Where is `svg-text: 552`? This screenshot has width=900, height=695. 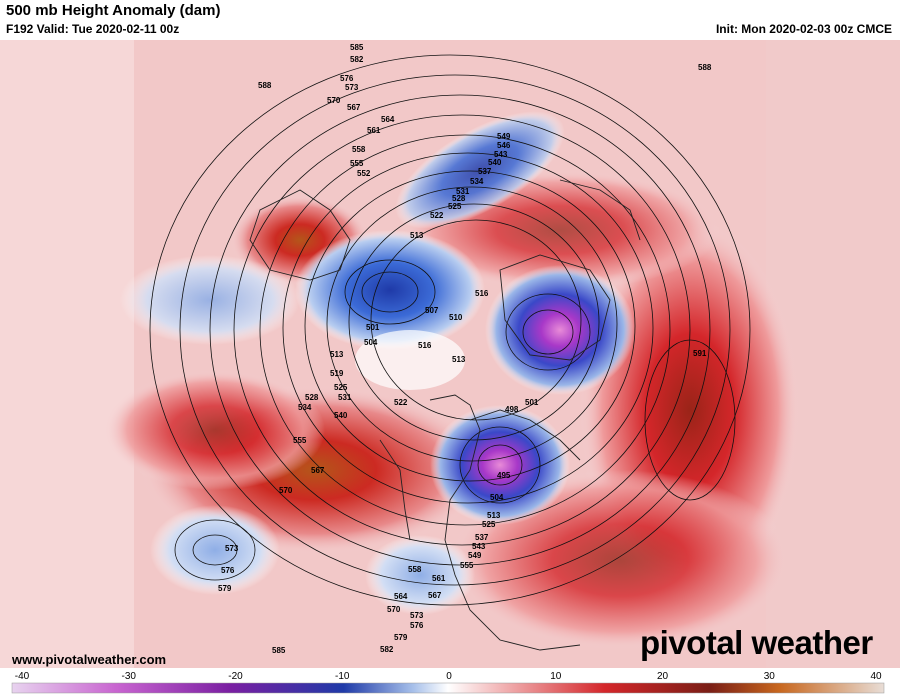
svg-text: 552 is located at coordinates (364, 173).